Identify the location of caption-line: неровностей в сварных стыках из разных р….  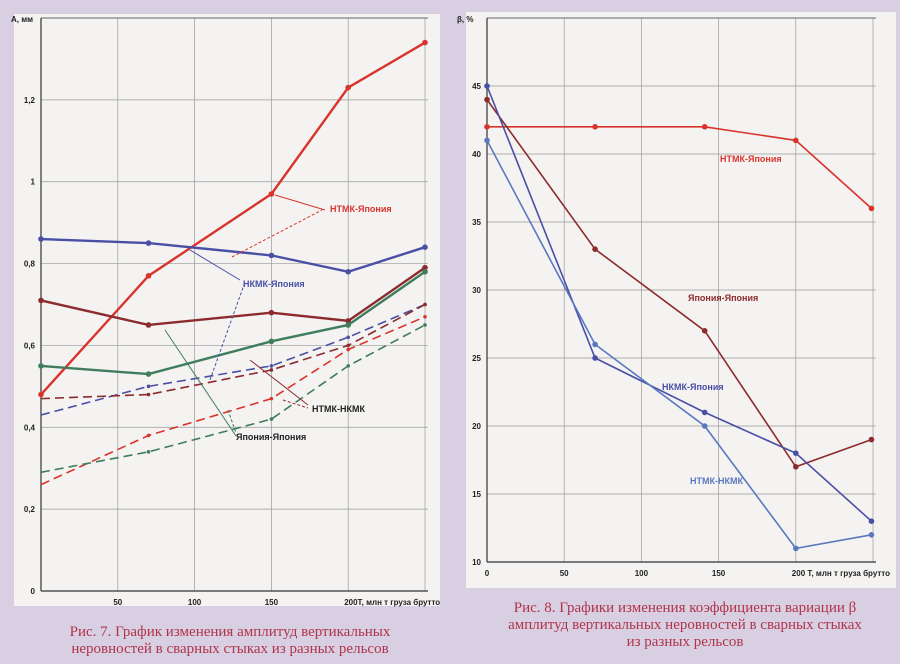
(230, 649).